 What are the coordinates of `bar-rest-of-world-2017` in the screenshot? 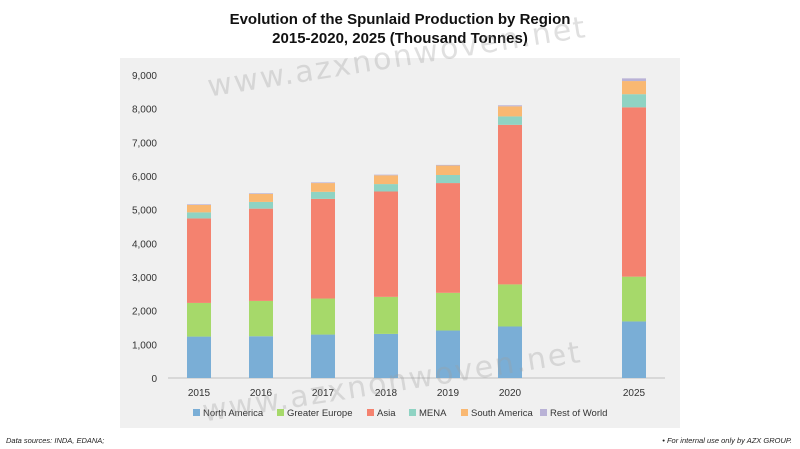 It's located at (323, 183).